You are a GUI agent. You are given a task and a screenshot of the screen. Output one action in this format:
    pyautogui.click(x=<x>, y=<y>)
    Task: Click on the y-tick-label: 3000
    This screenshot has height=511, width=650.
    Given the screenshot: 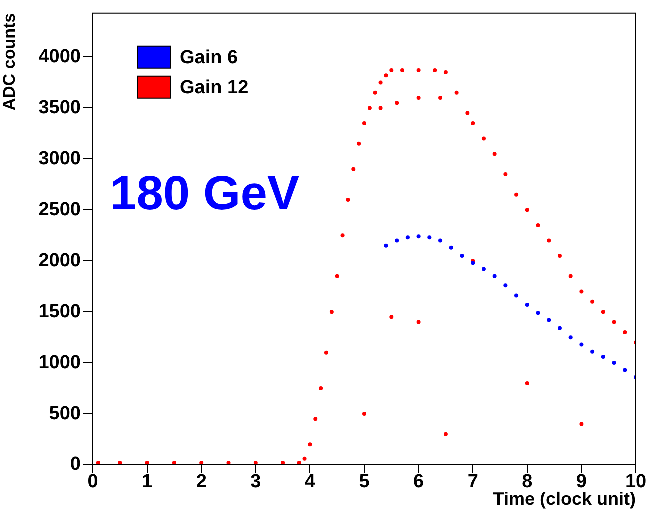 What is the action you would take?
    pyautogui.click(x=59, y=159)
    